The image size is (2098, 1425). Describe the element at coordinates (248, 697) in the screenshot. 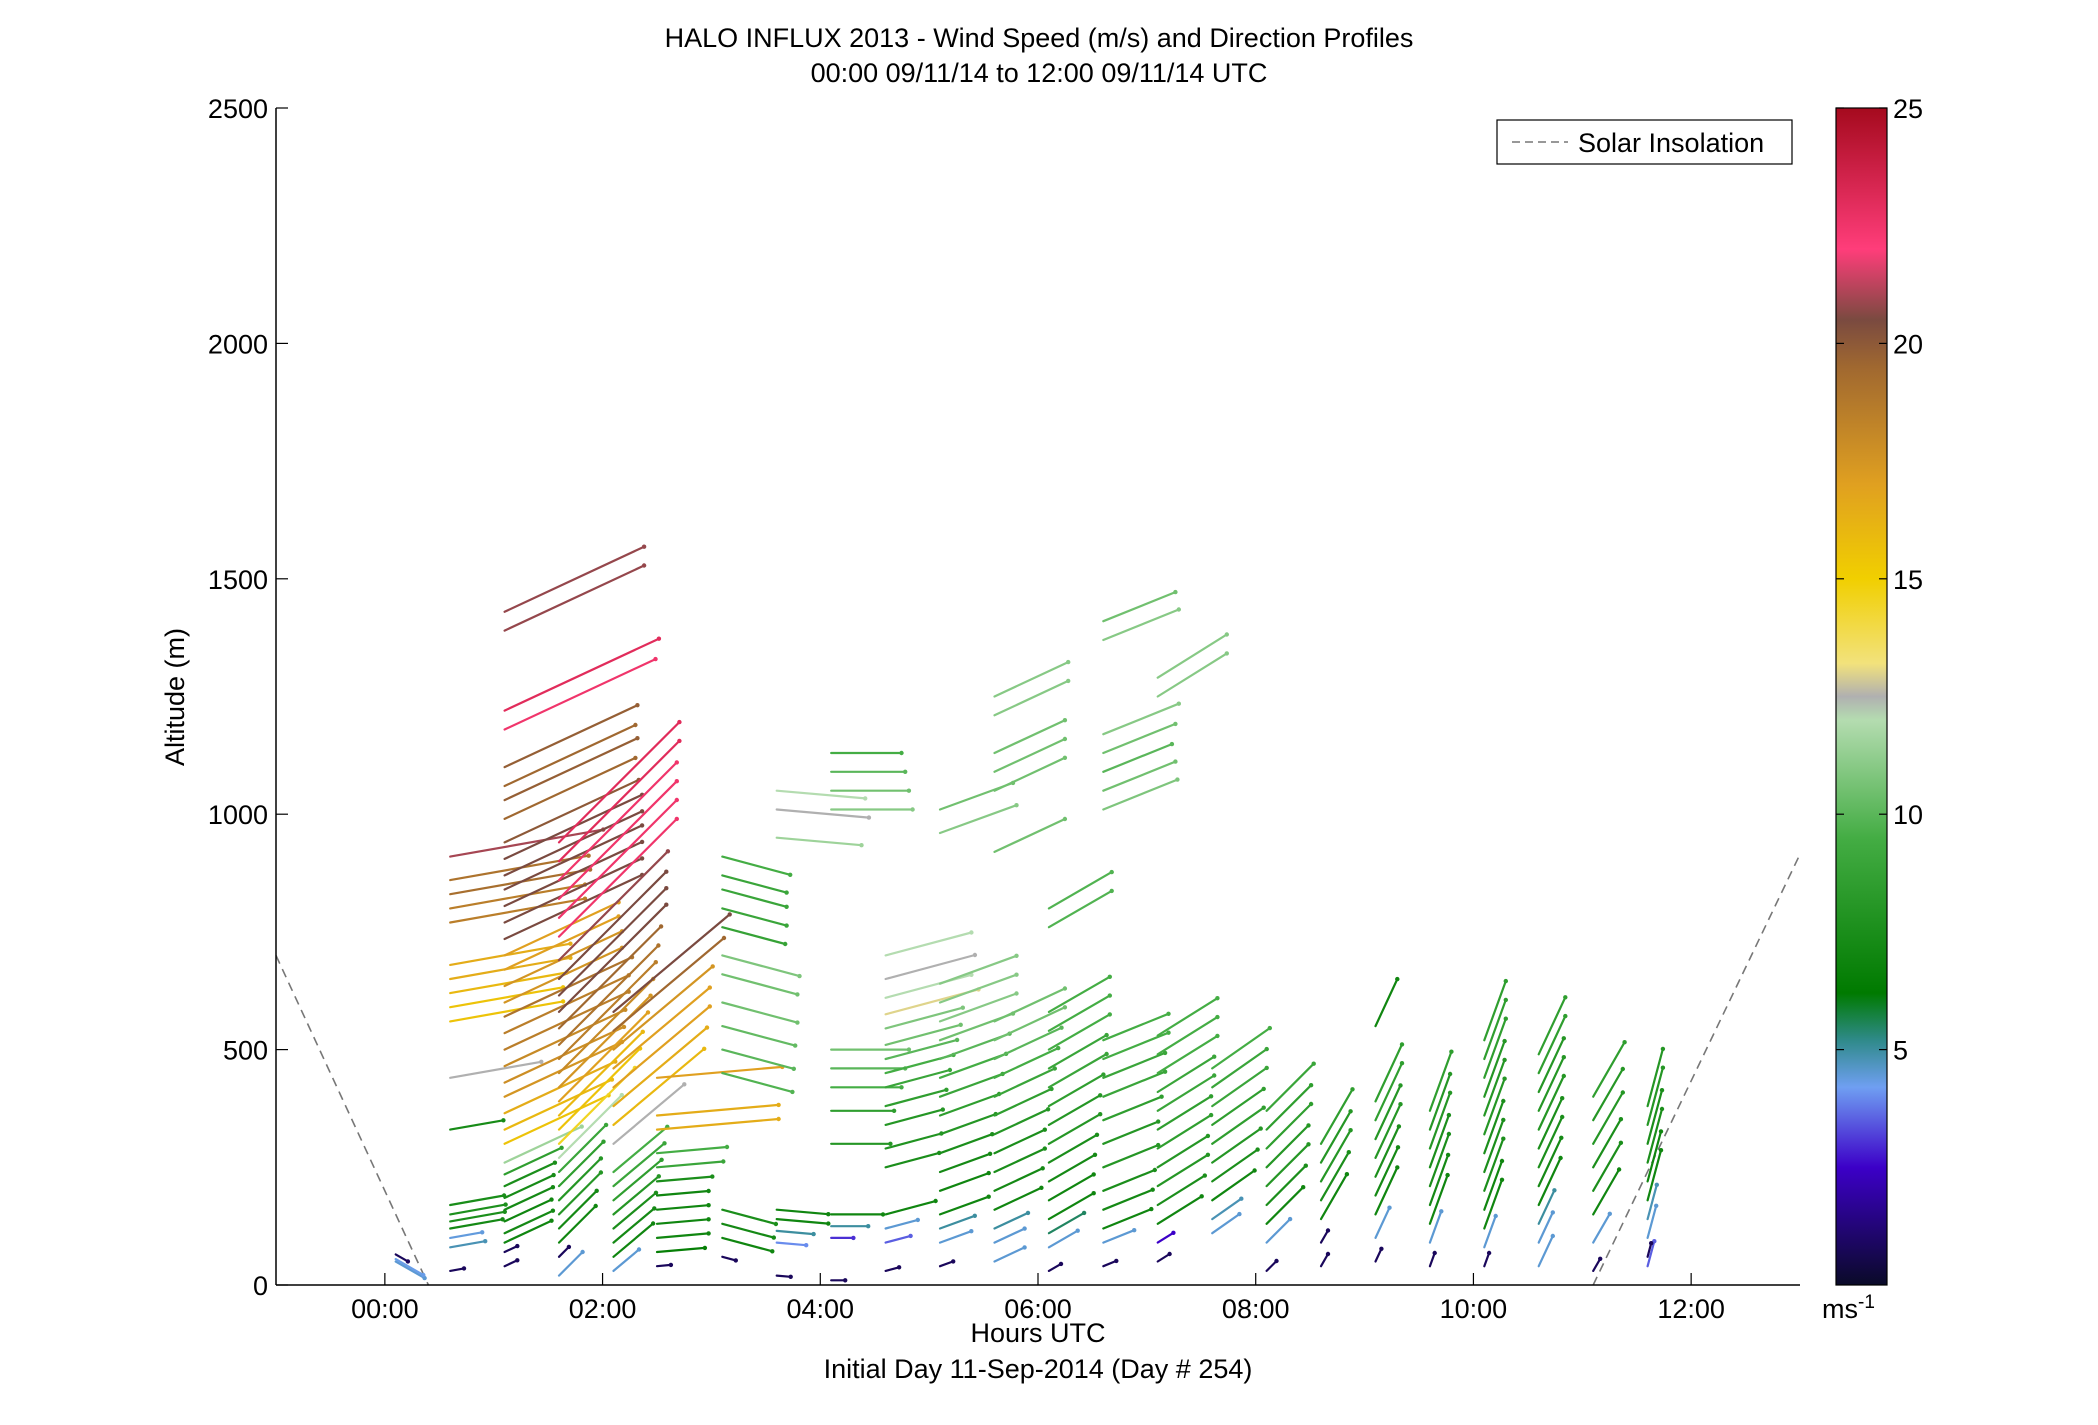

I see `y-axis-ticks: 0 500 1000 1500 2000 2500` at that location.